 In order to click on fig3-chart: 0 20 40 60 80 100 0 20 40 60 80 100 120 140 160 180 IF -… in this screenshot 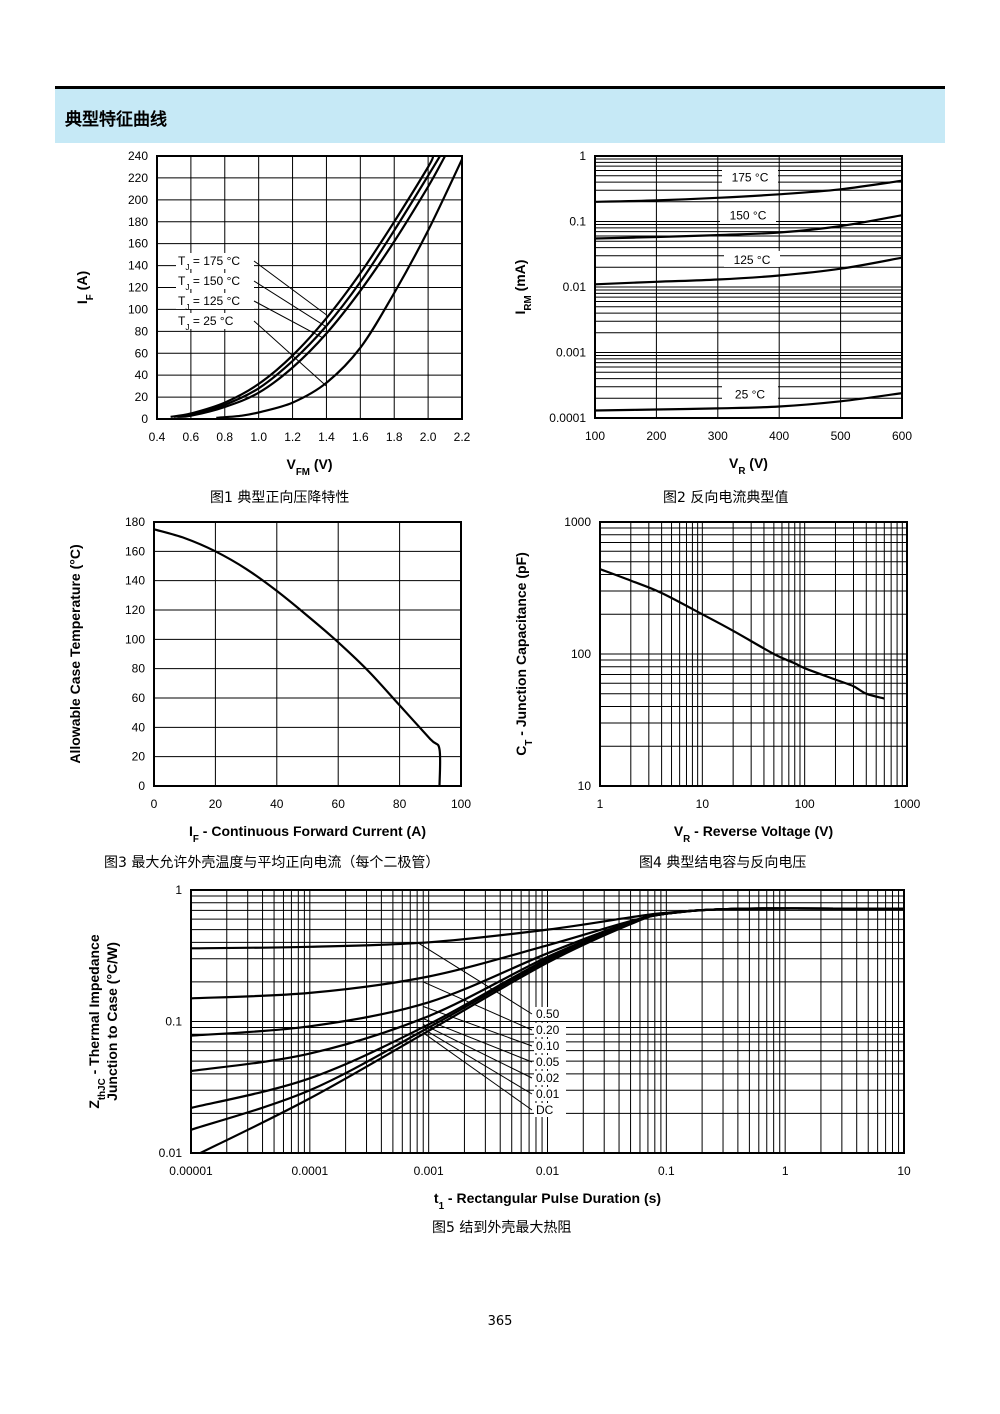, I will do `click(269, 680)`.